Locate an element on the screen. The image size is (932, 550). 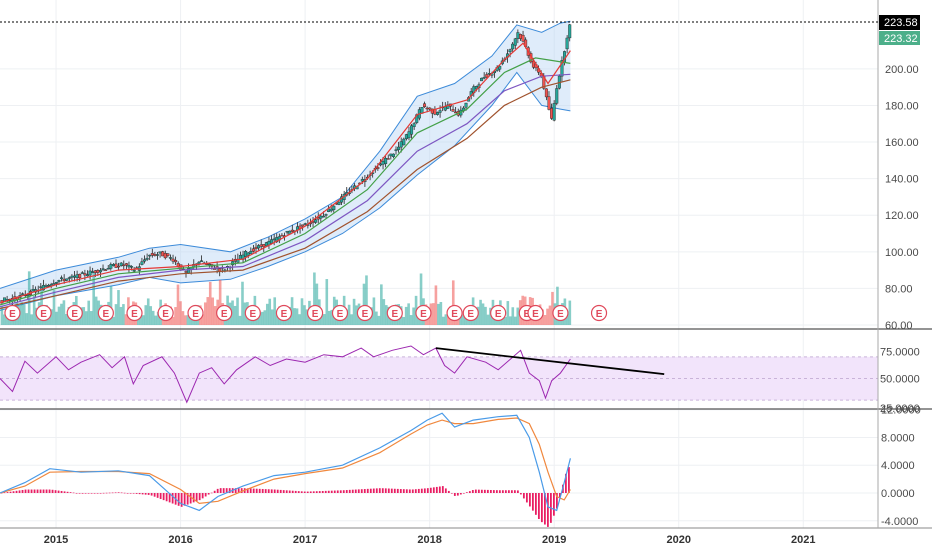
earnings-label: E is located at coordinates (165, 314).